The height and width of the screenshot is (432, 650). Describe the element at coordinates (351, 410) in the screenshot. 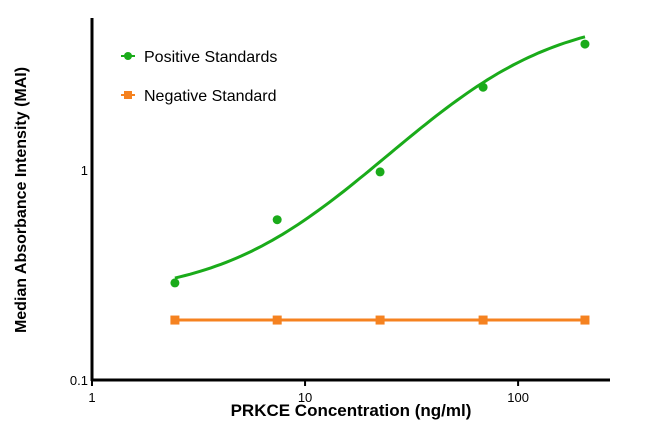

I see `x-axis-label: PRKCE Concentration (ng/ml)` at that location.